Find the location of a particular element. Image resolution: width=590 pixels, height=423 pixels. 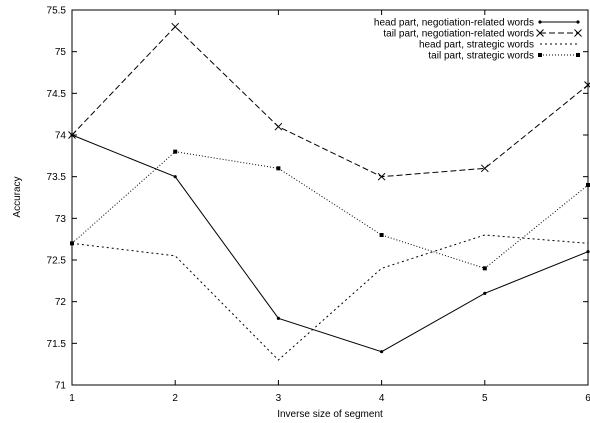

x-tick-label: 4 is located at coordinates (382, 398).